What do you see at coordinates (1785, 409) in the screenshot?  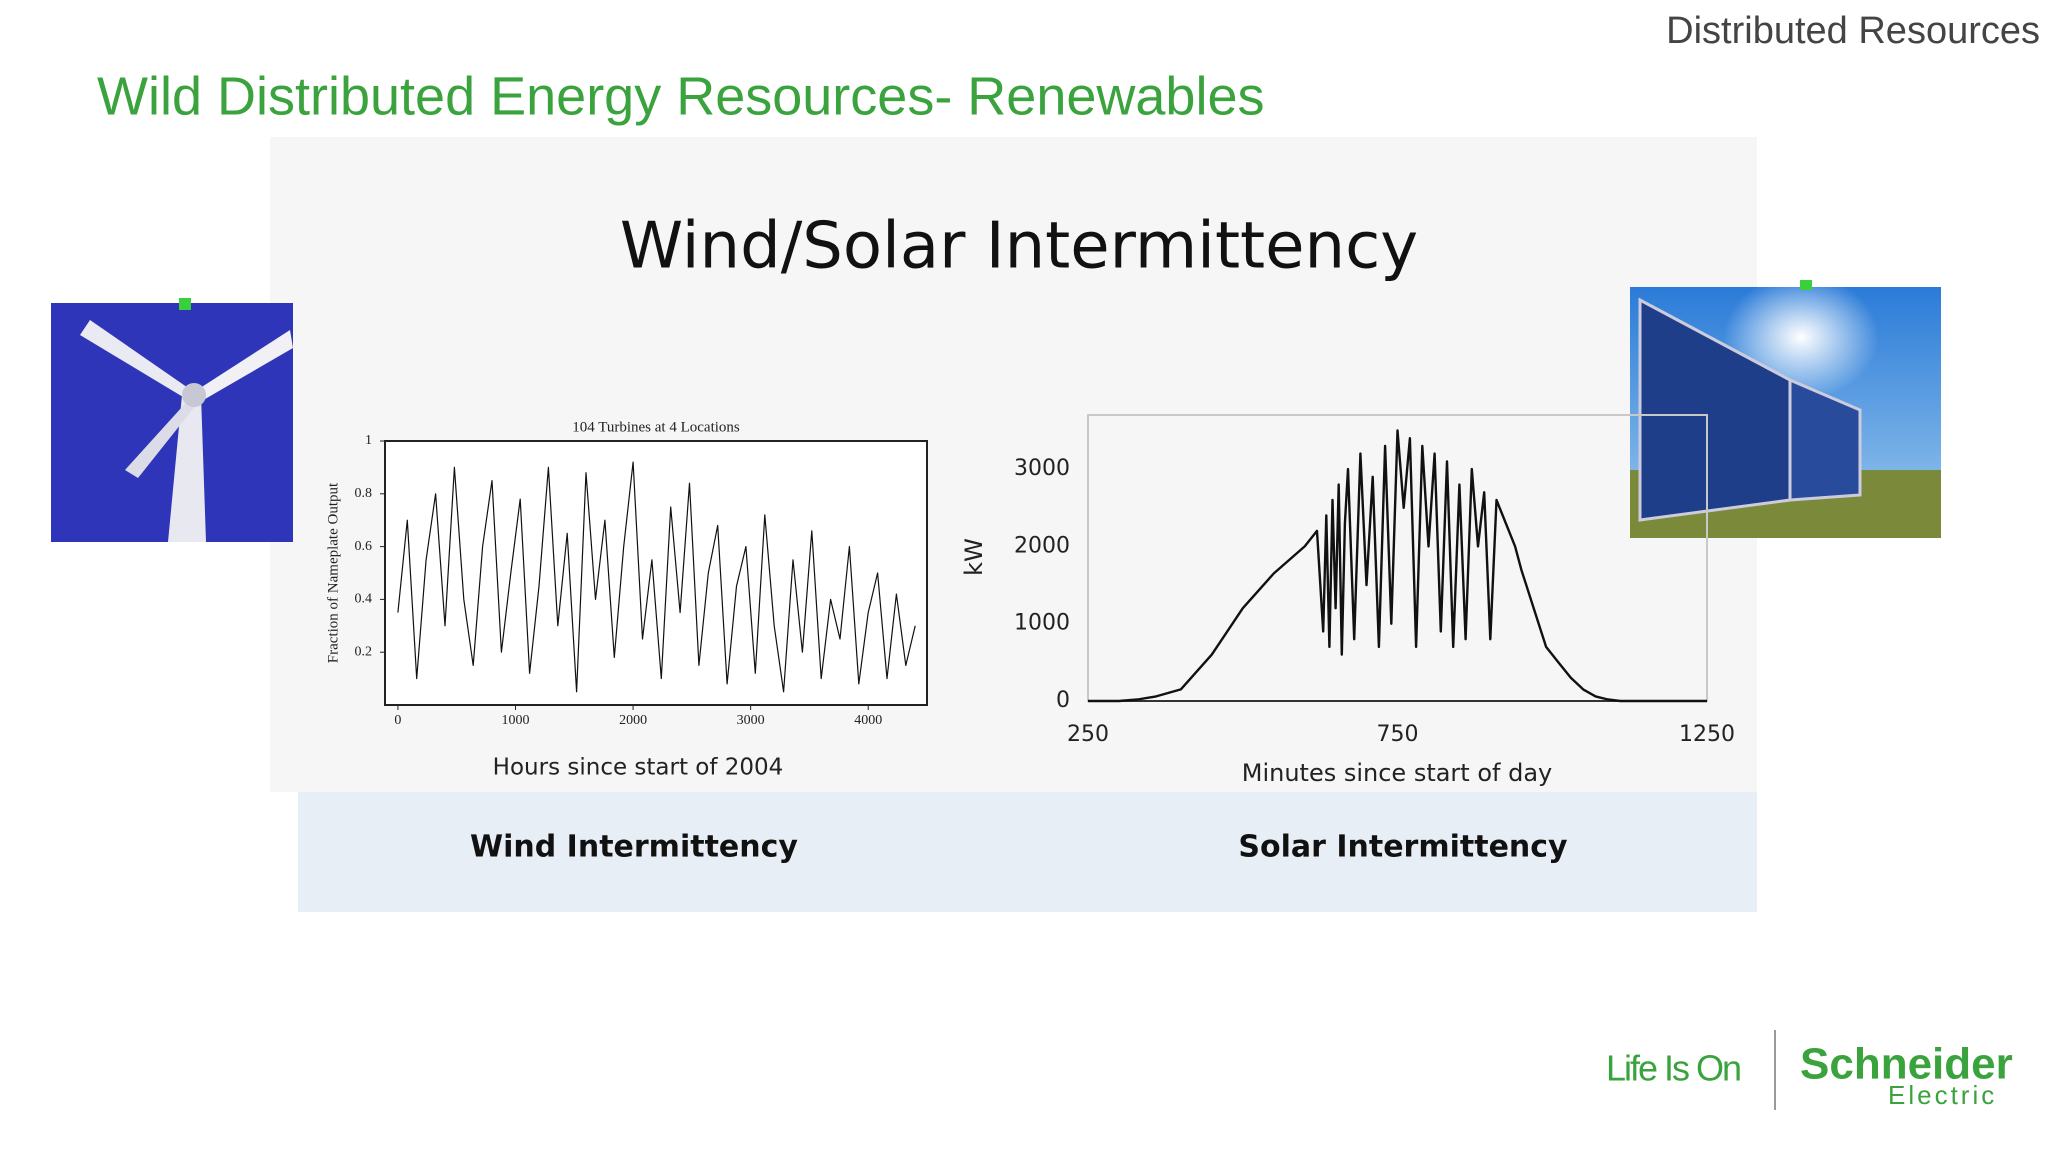 I see `solar-panel-image` at bounding box center [1785, 409].